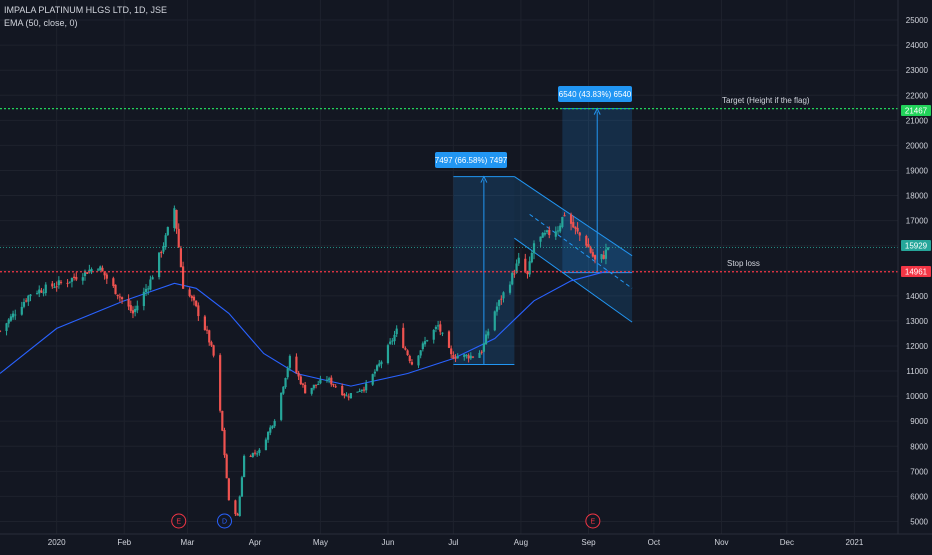 The image size is (932, 555). I want to click on measure2-tag-text: 6540 (43.83%) 6540, so click(595, 94).